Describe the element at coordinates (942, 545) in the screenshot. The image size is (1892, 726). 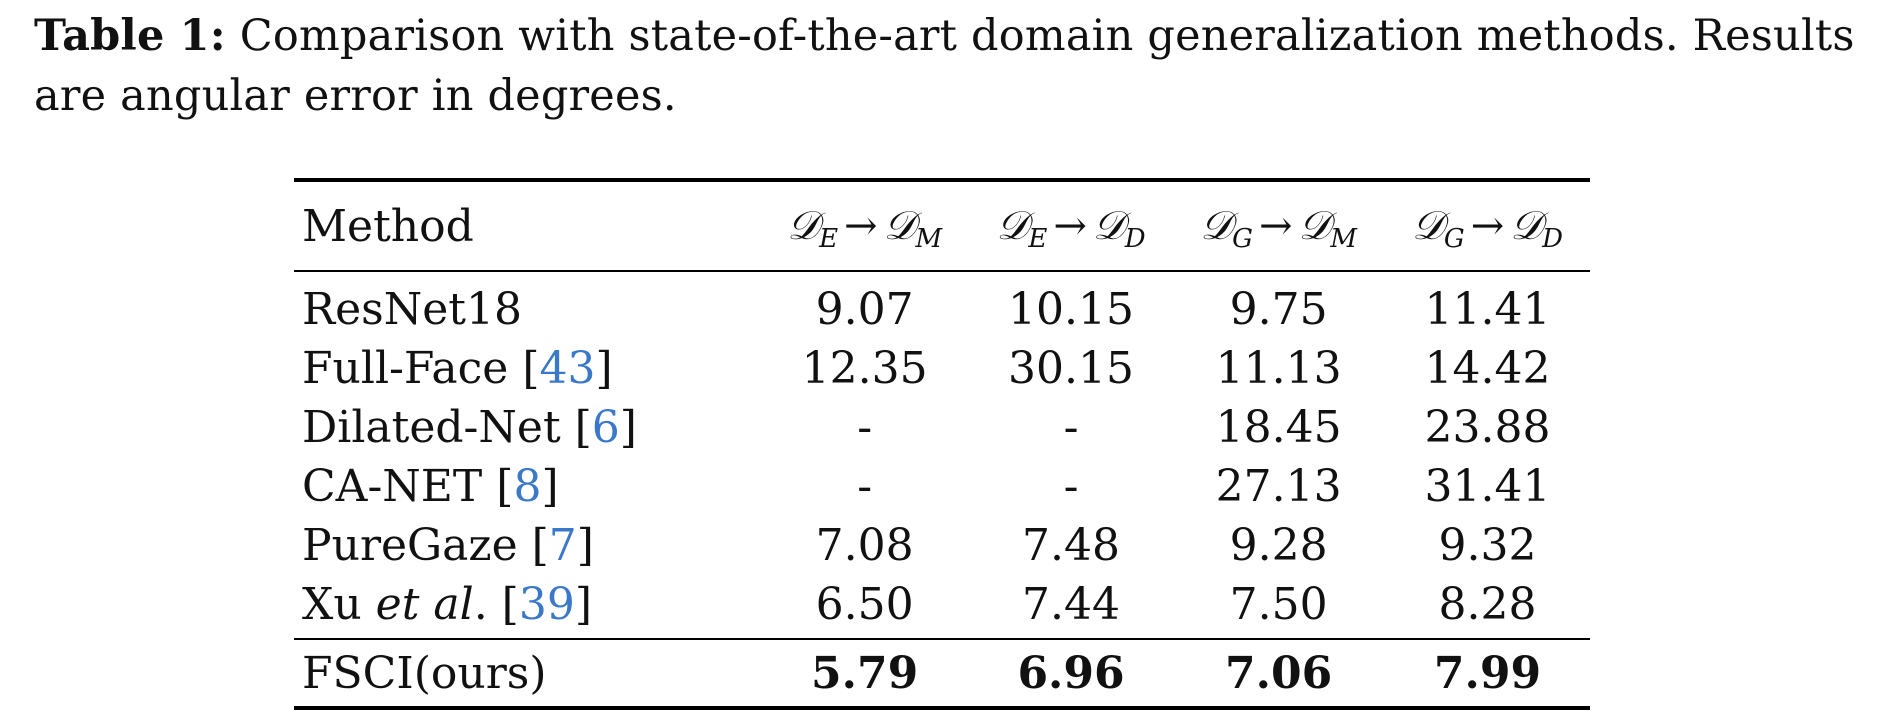
I see `table-row: PureGaze [7] 7.08 7.48 9.28 9.32` at that location.